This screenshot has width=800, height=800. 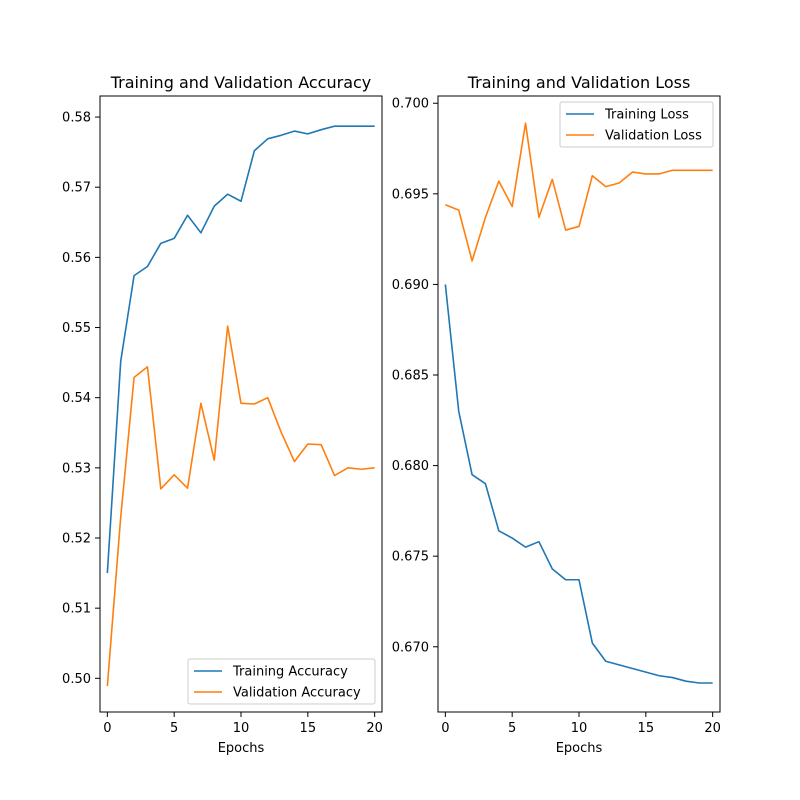 What do you see at coordinates (76, 328) in the screenshot?
I see `y-tick-label: 0.55` at bounding box center [76, 328].